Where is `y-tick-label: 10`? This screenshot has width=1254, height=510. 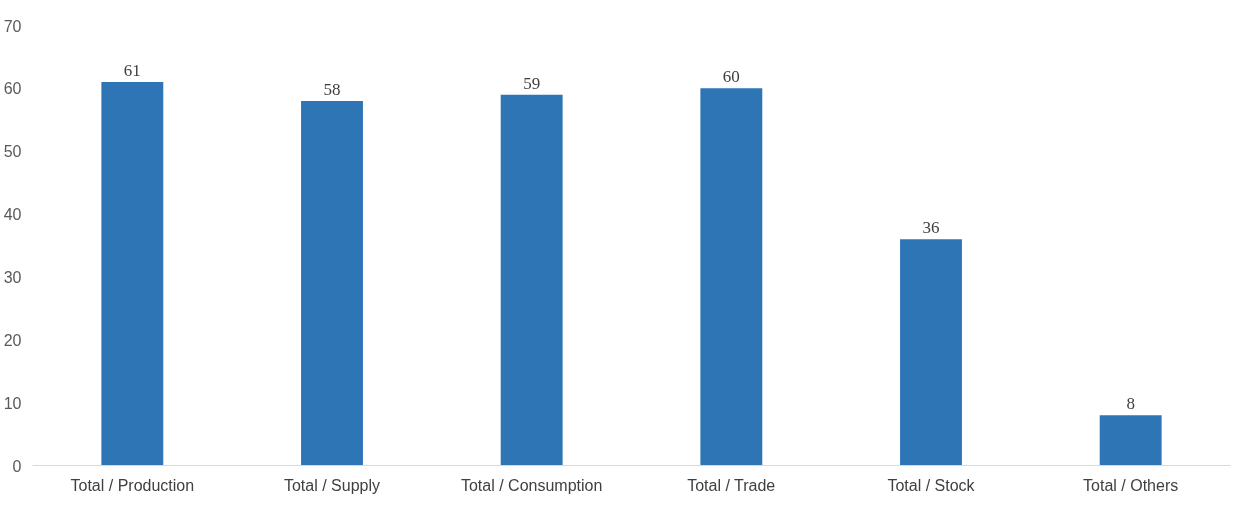
y-tick-label: 10 is located at coordinates (12, 403).